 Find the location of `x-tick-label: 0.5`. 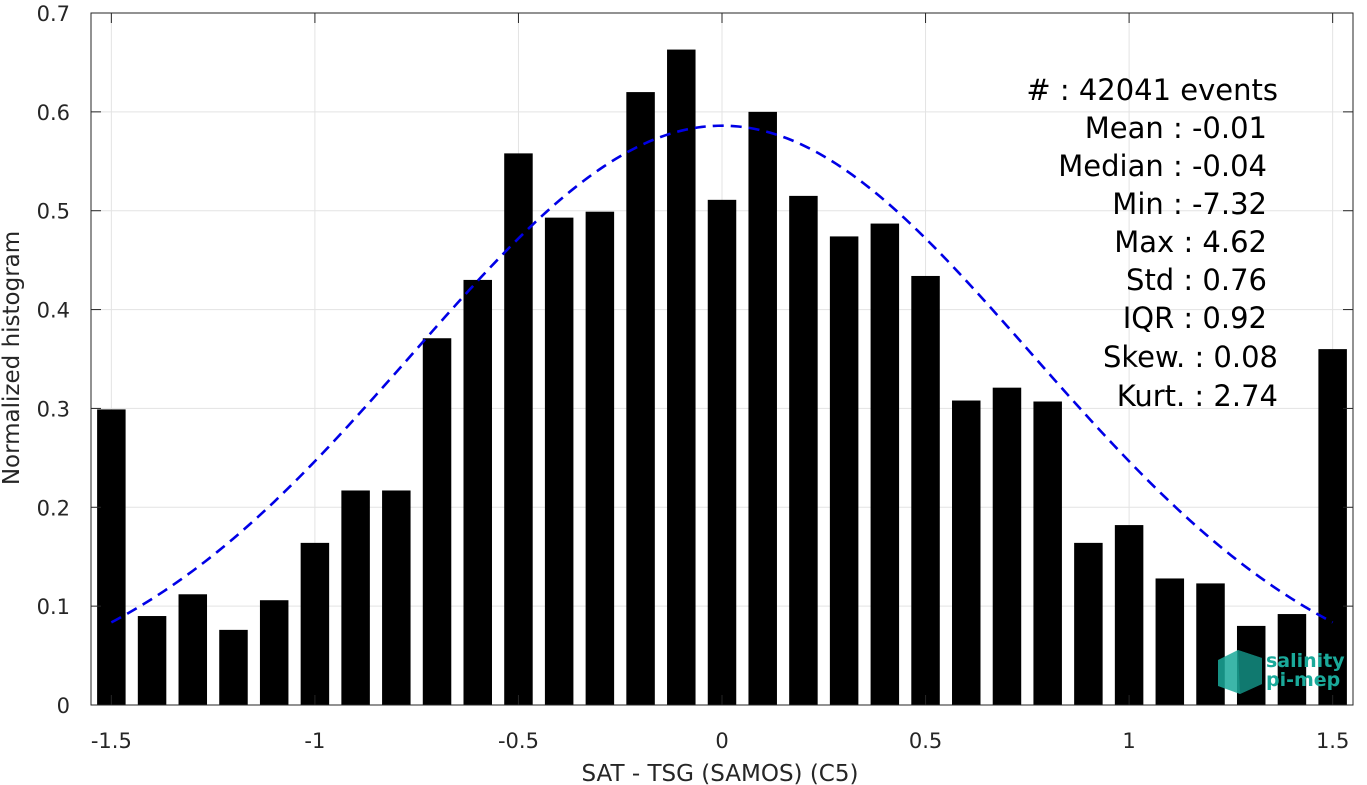

x-tick-label: 0.5 is located at coordinates (925, 741).